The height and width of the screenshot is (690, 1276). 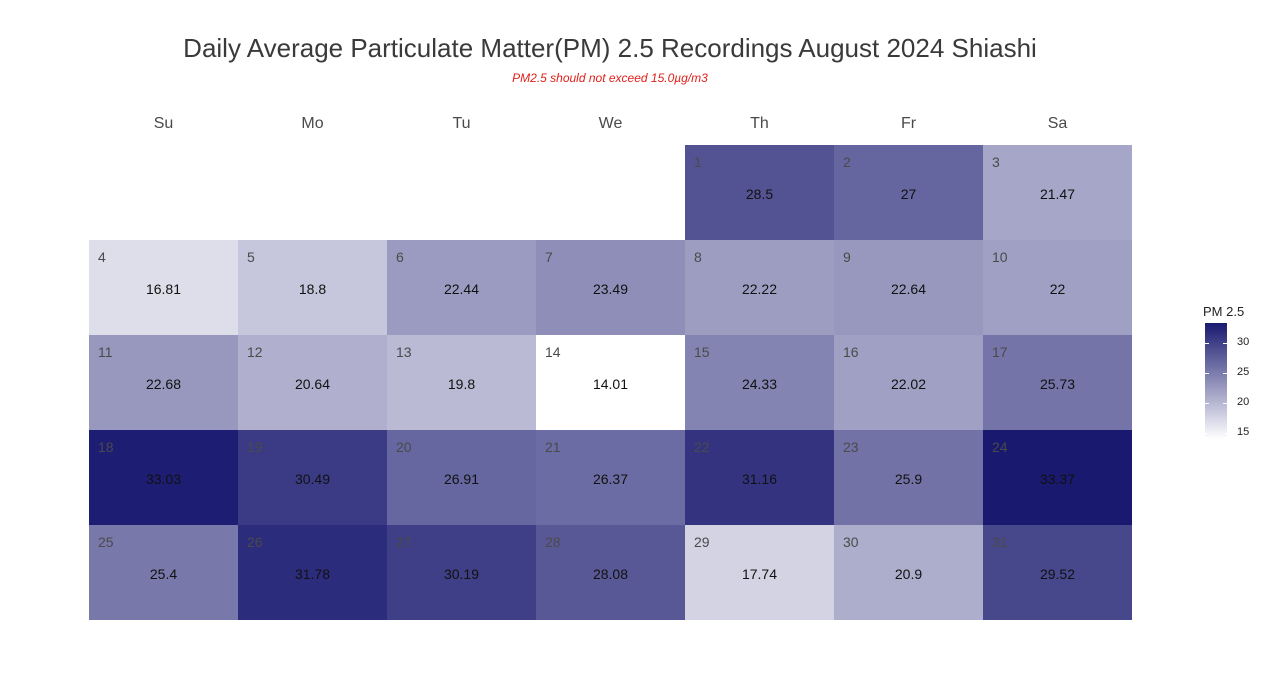 What do you see at coordinates (1000, 352) in the screenshot?
I see `day-number: 17` at bounding box center [1000, 352].